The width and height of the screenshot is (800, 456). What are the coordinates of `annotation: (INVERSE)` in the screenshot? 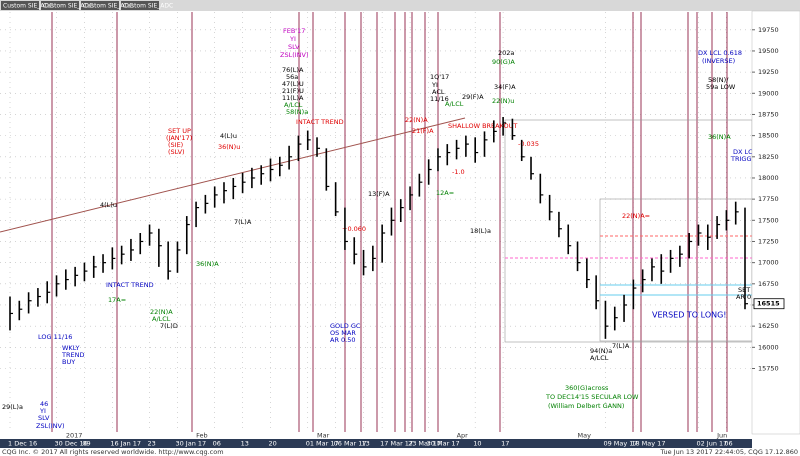 It's located at (718, 61).